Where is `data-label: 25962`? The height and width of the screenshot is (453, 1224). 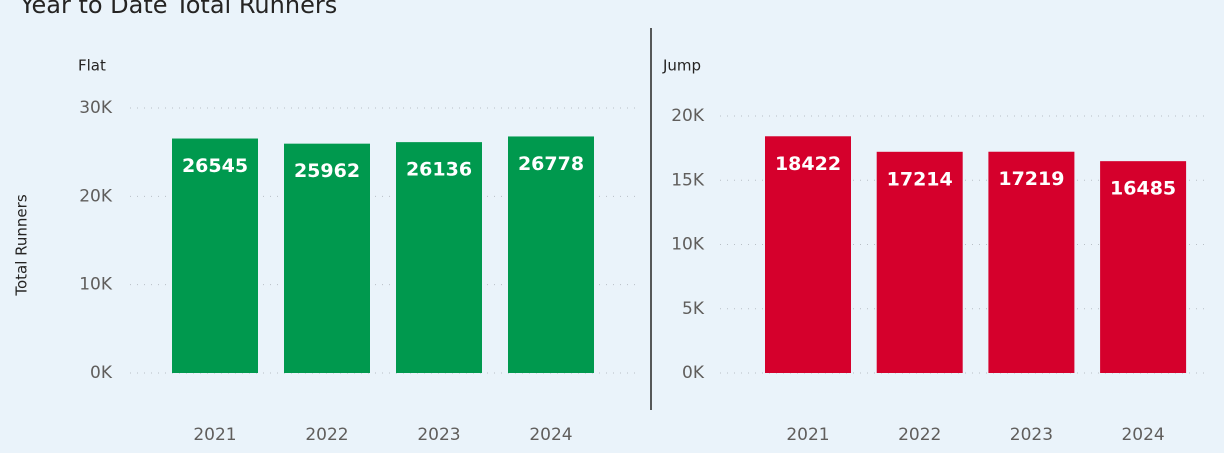 data-label: 25962 is located at coordinates (327, 171).